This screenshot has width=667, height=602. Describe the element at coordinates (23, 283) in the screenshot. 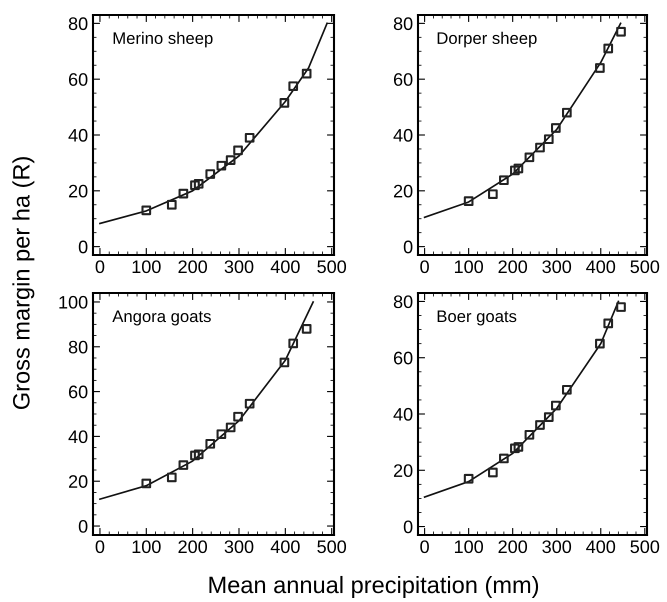

I see `y-axis-title: Gross margin per ha (R)` at that location.